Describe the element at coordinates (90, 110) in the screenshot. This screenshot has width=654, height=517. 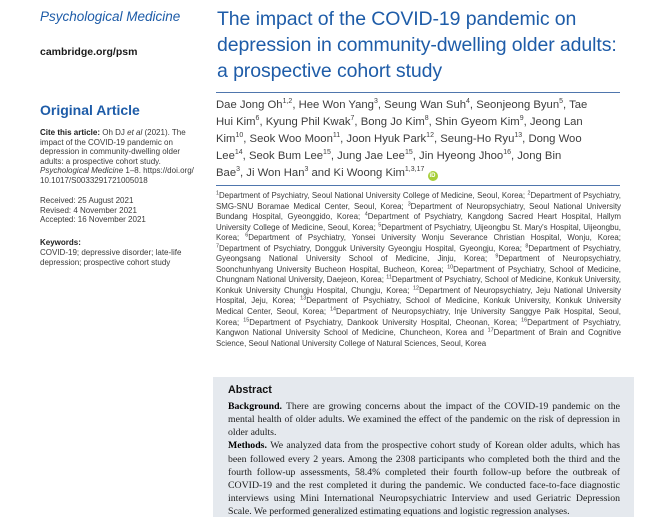
I see `section-label: Original Article` at that location.